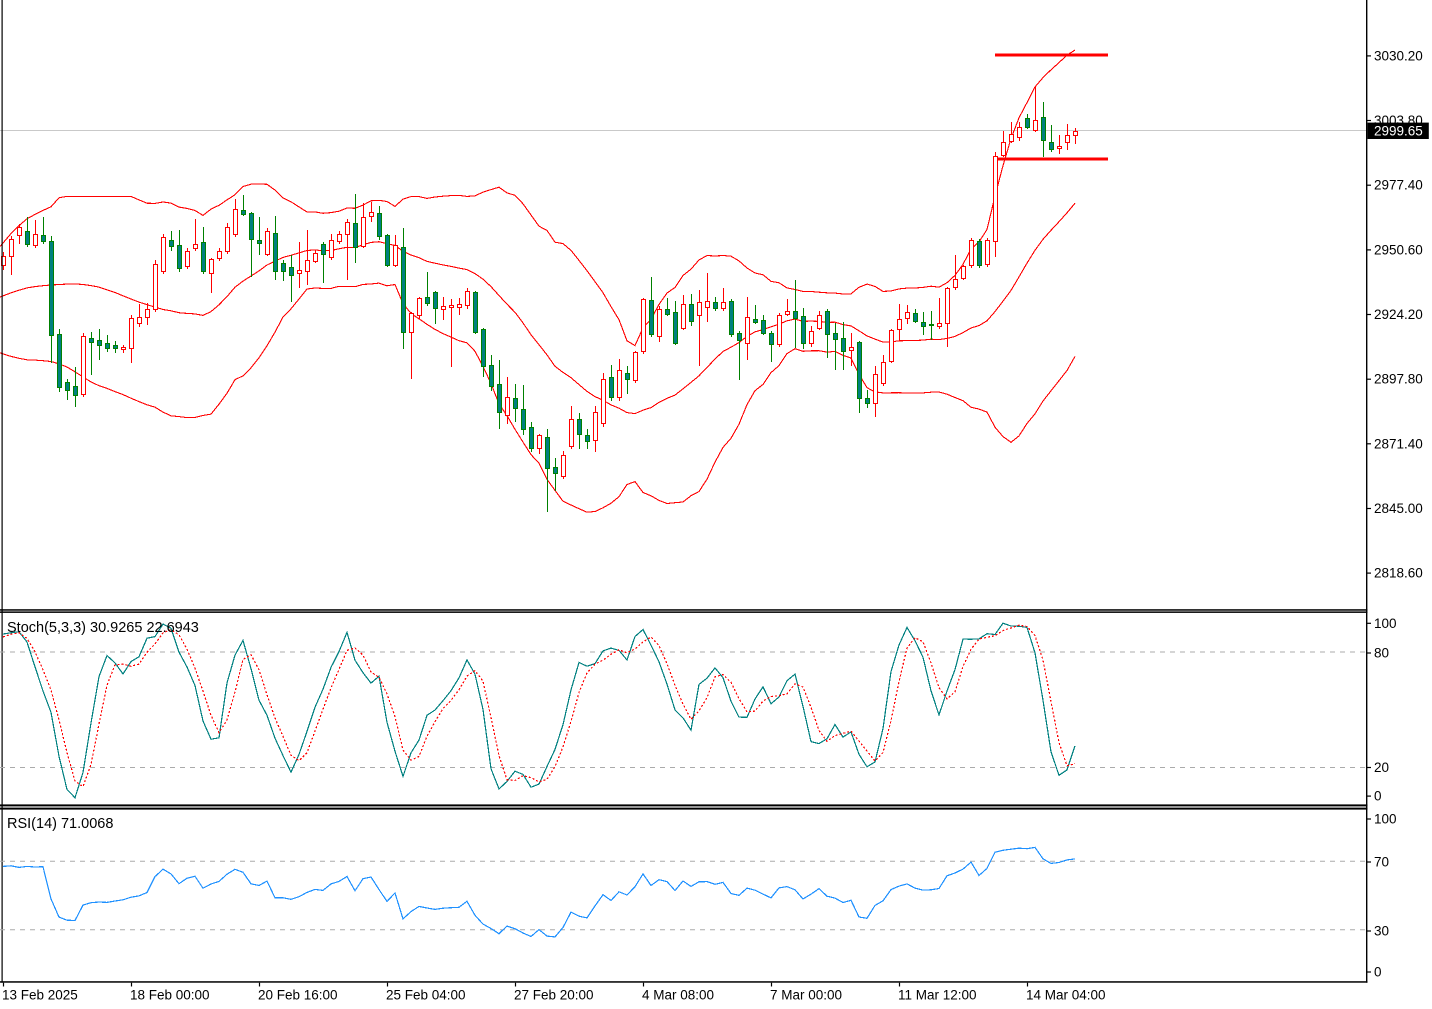 The image size is (1432, 1009). Describe the element at coordinates (1398, 314) in the screenshot. I see `svg-text: 2924.20` at that location.